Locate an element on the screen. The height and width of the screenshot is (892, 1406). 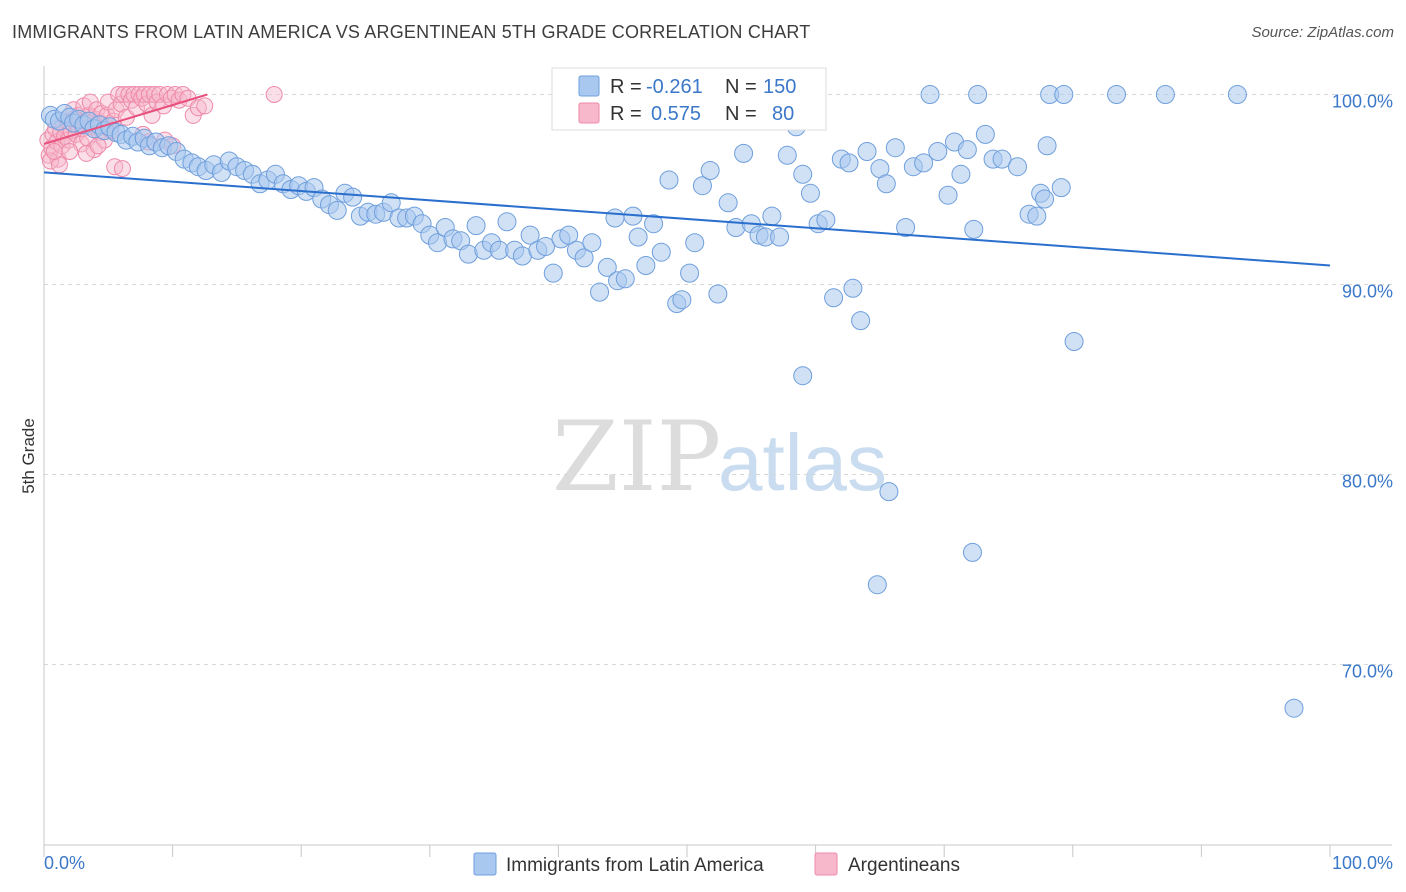
y-tick-label: 90.0% is located at coordinates (1367, 292).